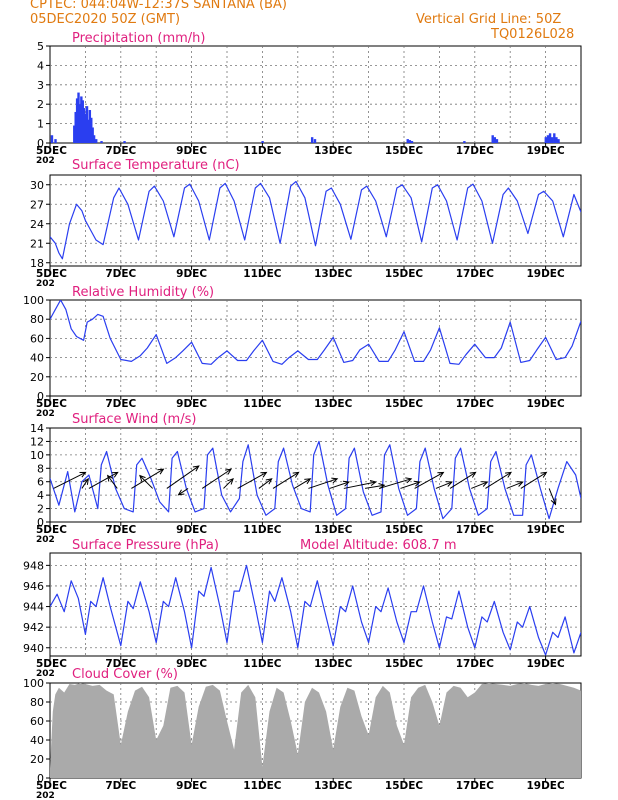  Describe the element at coordinates (125, 674) in the screenshot. I see `cloud-title: Cloud Cover (%)` at that location.